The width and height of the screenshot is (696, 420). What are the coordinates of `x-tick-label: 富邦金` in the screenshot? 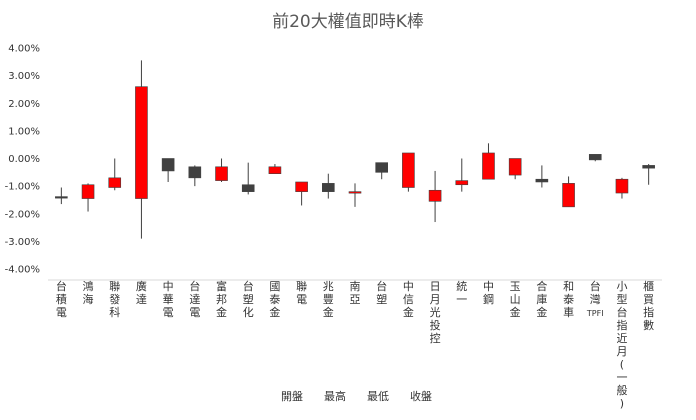 It's located at (221, 299).